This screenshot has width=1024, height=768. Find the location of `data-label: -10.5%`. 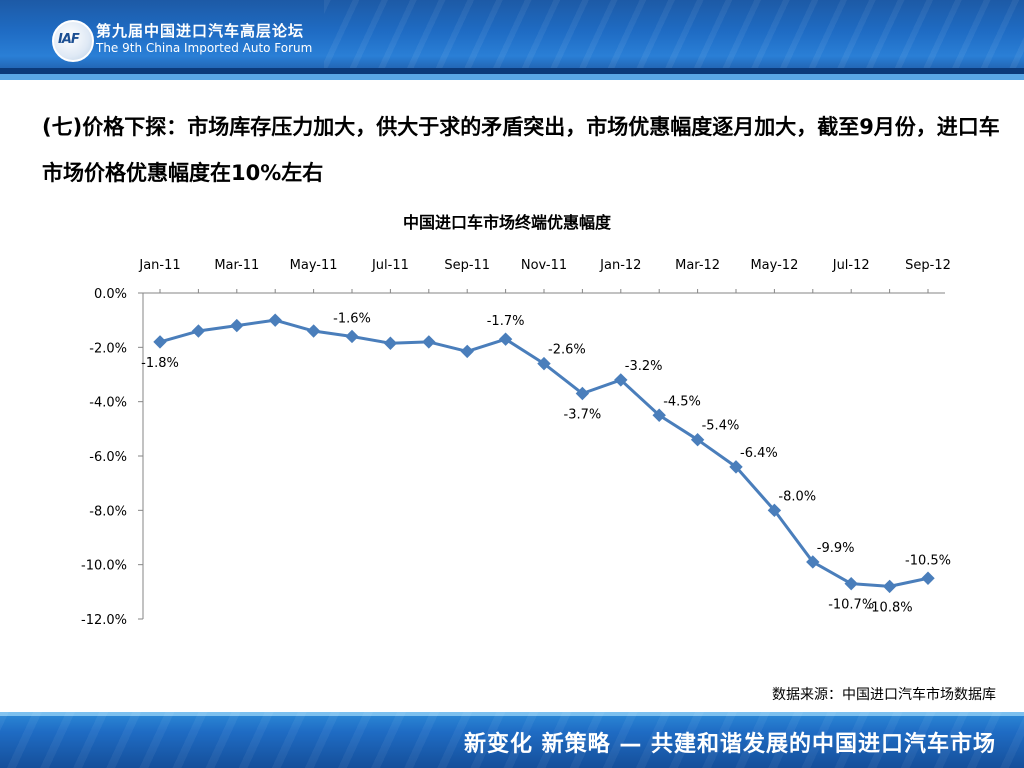

data-label: -10.5% is located at coordinates (928, 560).